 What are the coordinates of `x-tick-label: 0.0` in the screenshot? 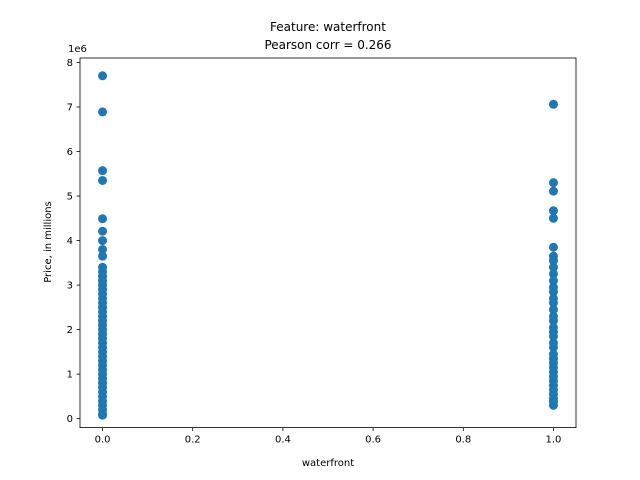 It's located at (103, 440).